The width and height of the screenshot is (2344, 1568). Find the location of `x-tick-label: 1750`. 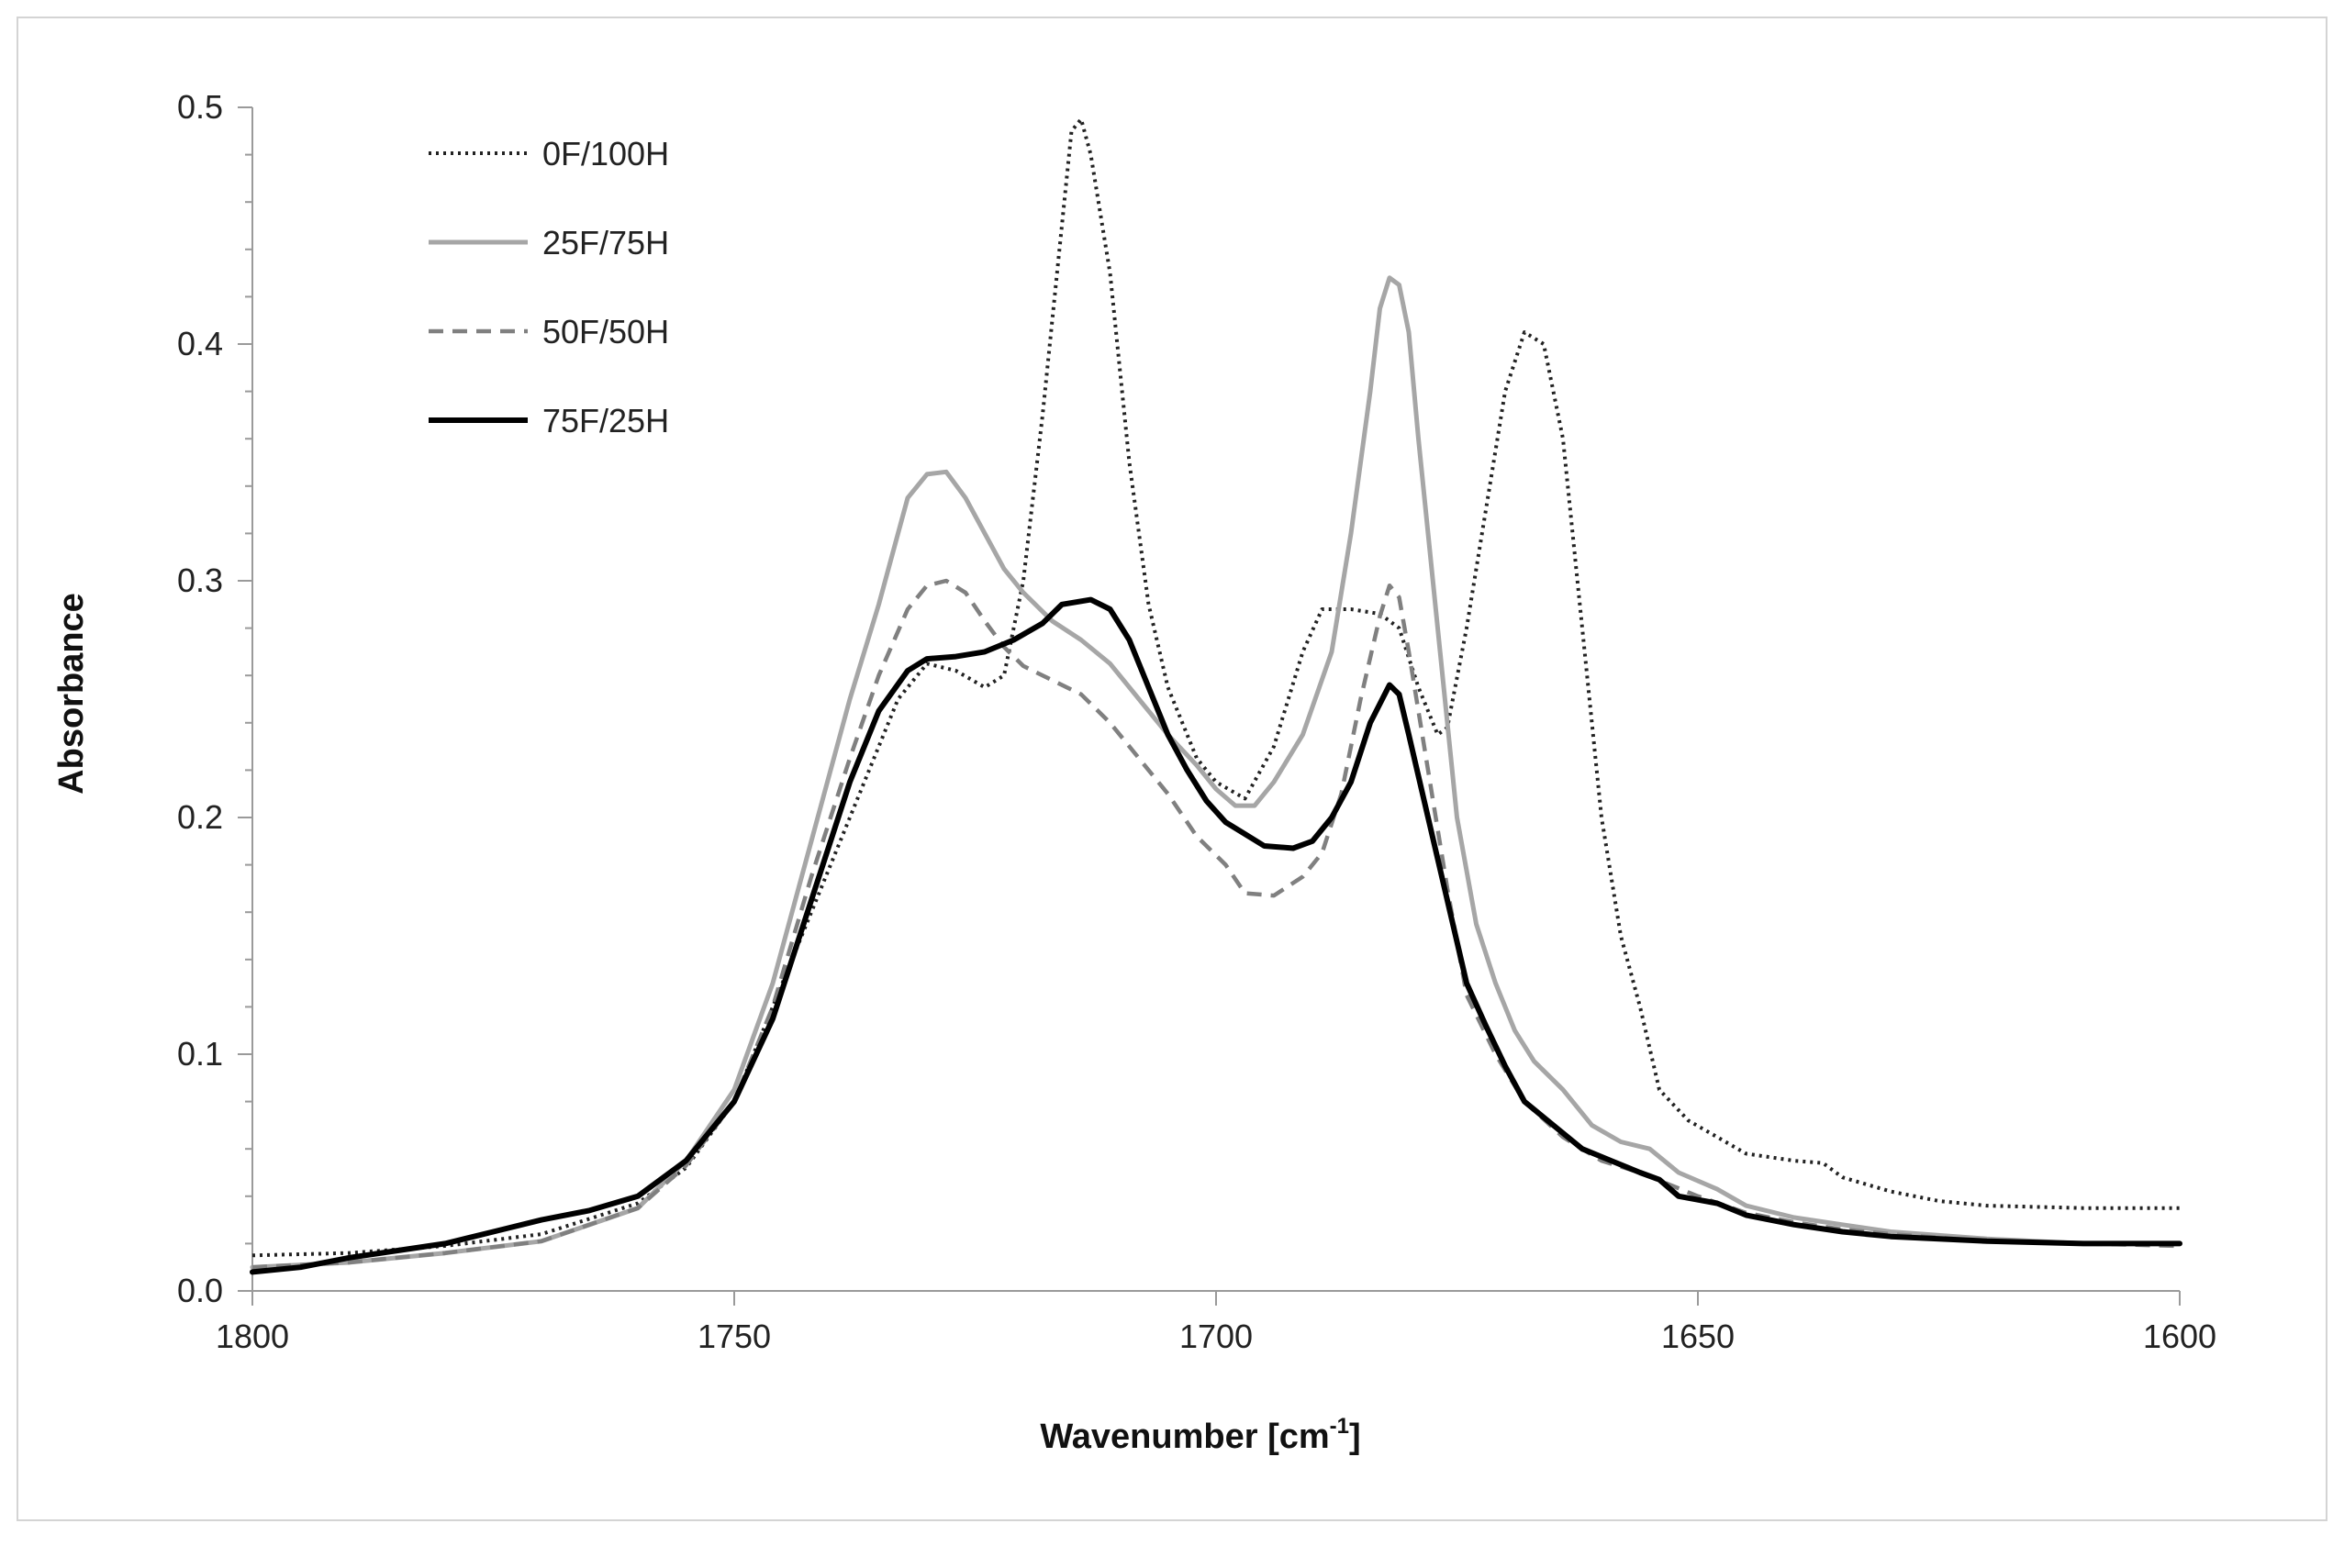

x-tick-label: 1750 is located at coordinates (734, 1336).